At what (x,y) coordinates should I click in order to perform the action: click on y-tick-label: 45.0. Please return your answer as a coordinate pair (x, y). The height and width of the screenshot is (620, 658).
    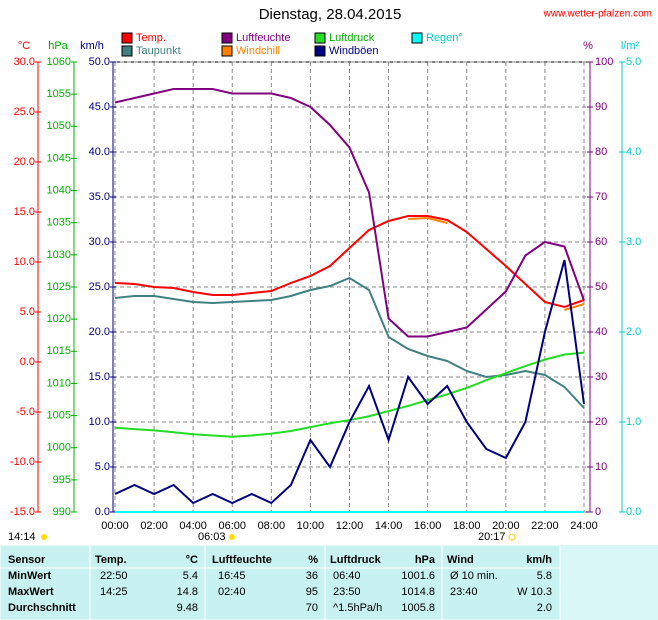
    Looking at the image, I should click on (99, 107).